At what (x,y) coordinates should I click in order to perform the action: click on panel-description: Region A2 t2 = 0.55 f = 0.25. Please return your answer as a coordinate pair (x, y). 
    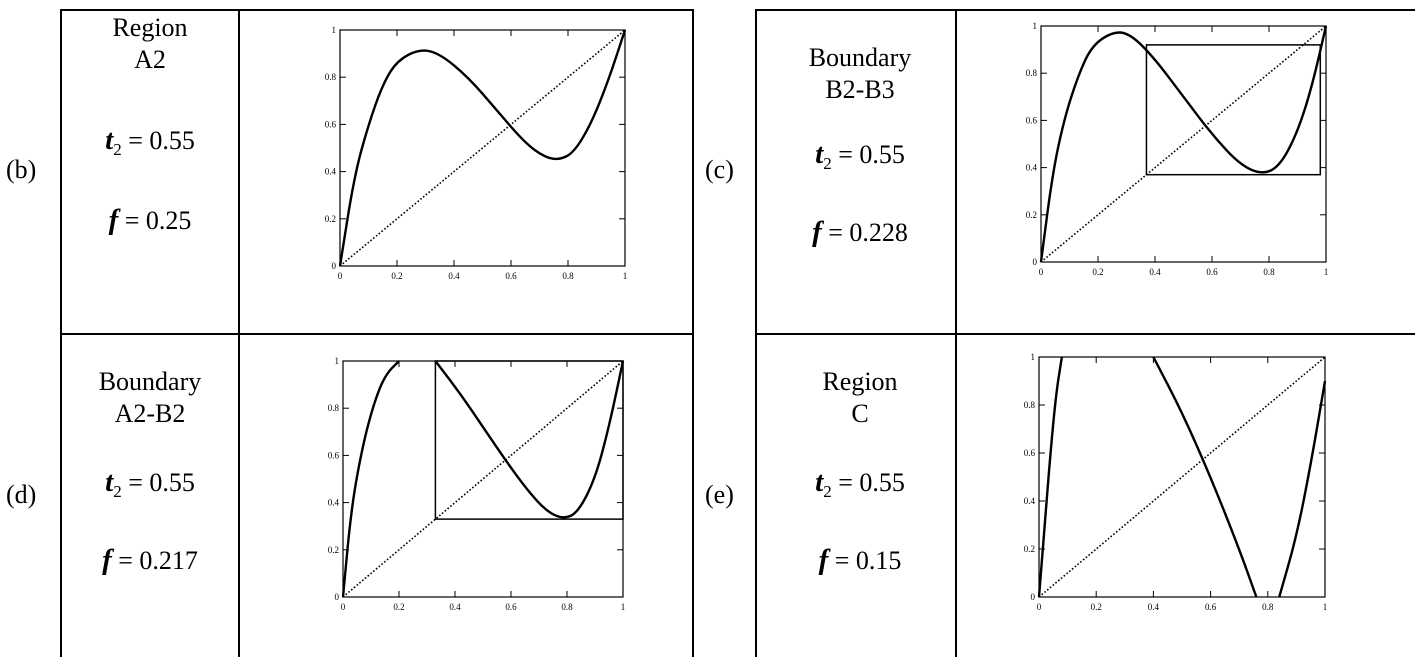
    Looking at the image, I should click on (150, 124).